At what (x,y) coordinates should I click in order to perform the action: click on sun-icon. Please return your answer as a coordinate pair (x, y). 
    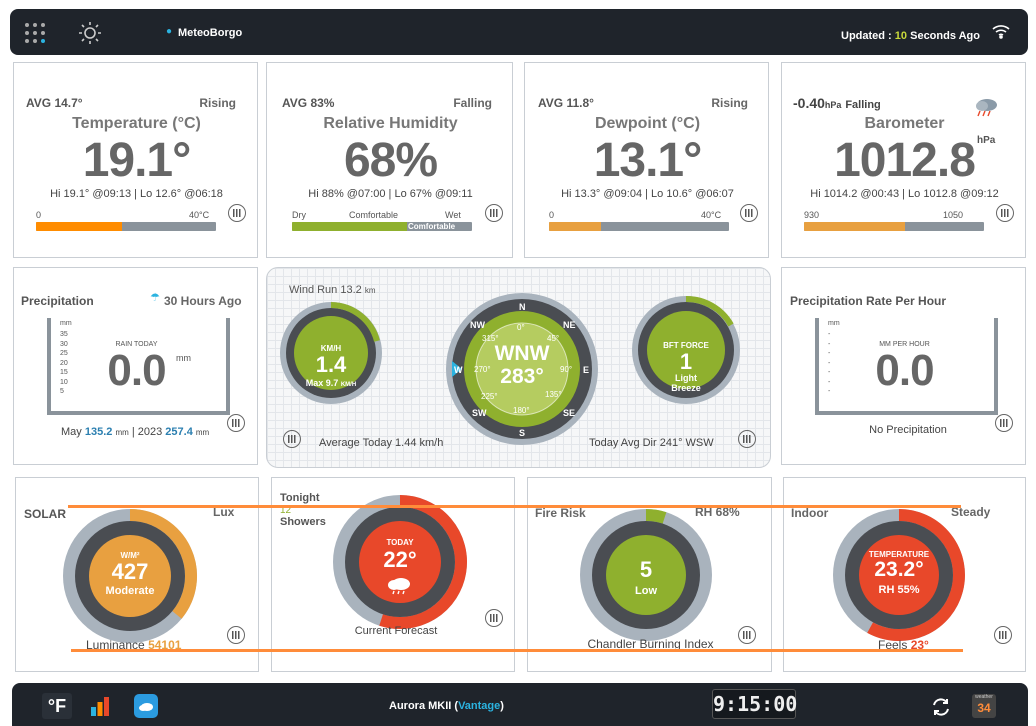
    Looking at the image, I should click on (90, 33).